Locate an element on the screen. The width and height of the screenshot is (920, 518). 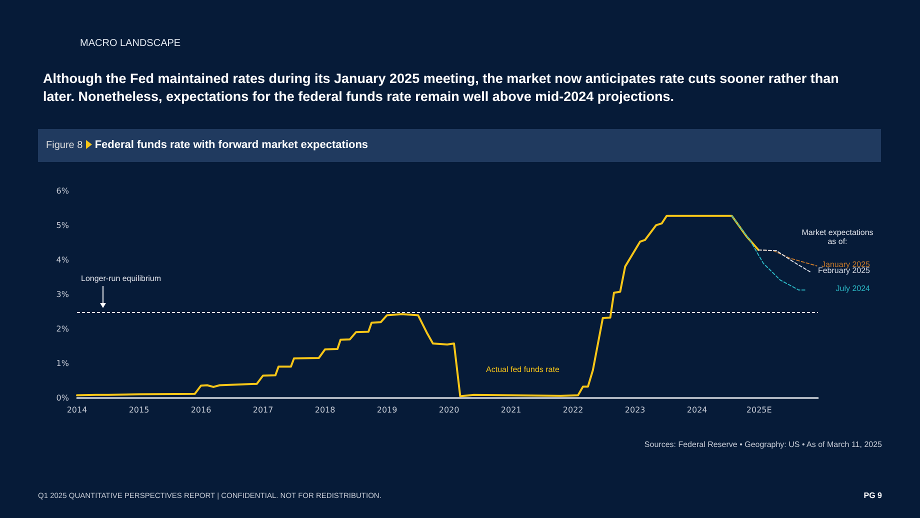
source-note: Sources: Federal Reserve • Geography: US • As of March 11, 2025 is located at coordinates (763, 444).